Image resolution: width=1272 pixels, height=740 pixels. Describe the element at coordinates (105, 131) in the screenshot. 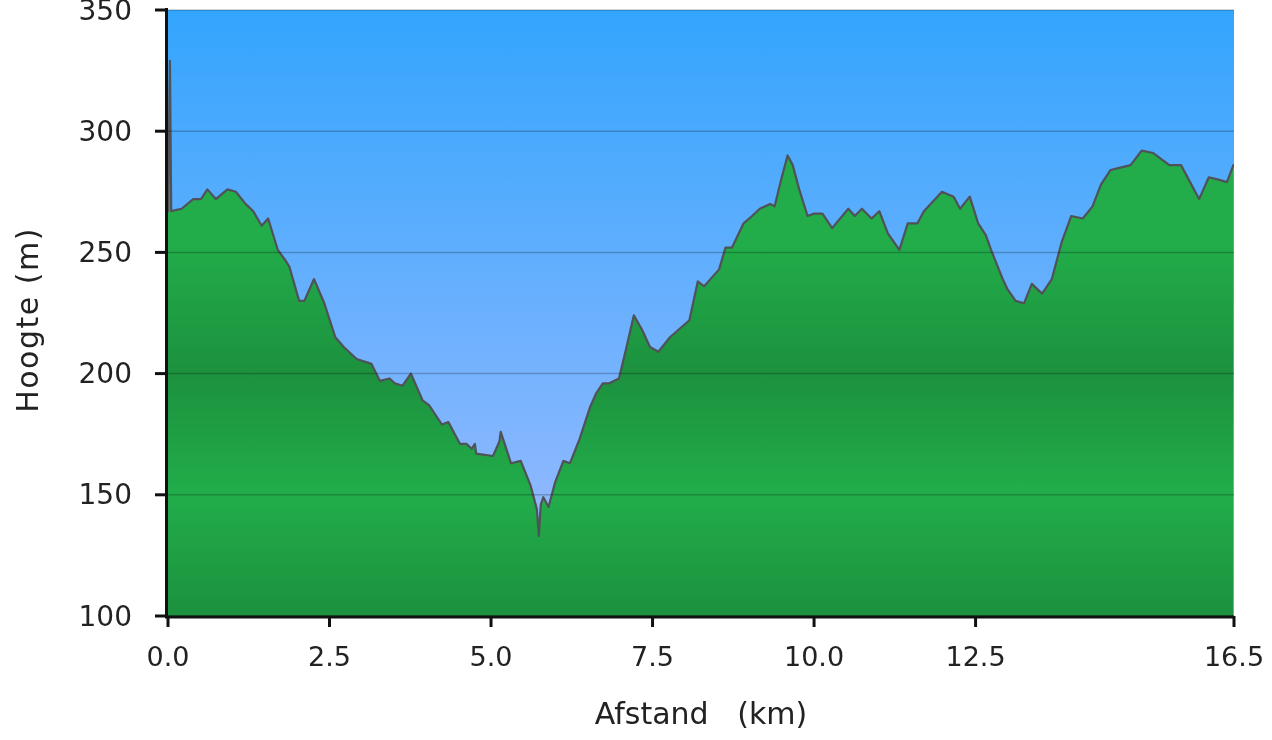

I see `y-tick-label: 300` at that location.